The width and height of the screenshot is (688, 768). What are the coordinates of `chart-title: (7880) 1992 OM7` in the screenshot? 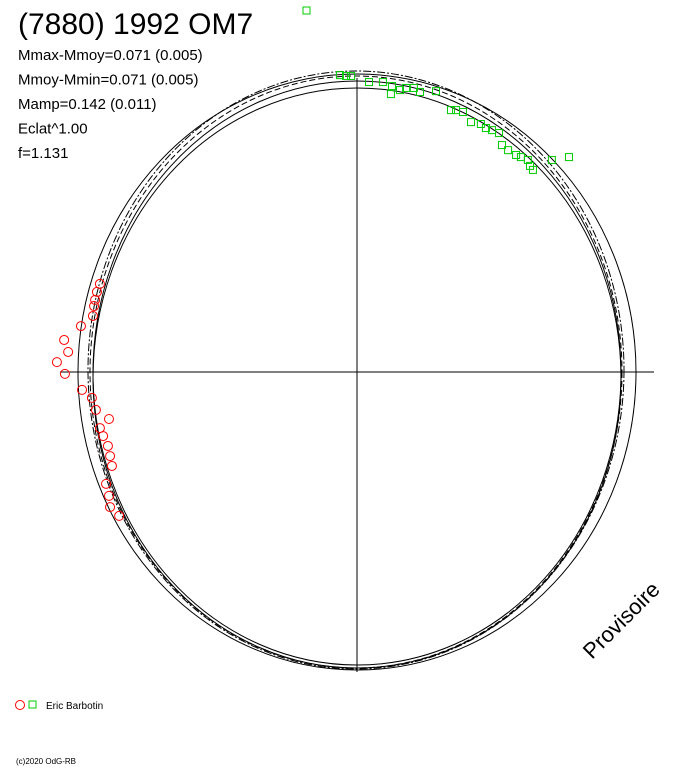 It's located at (135, 24).